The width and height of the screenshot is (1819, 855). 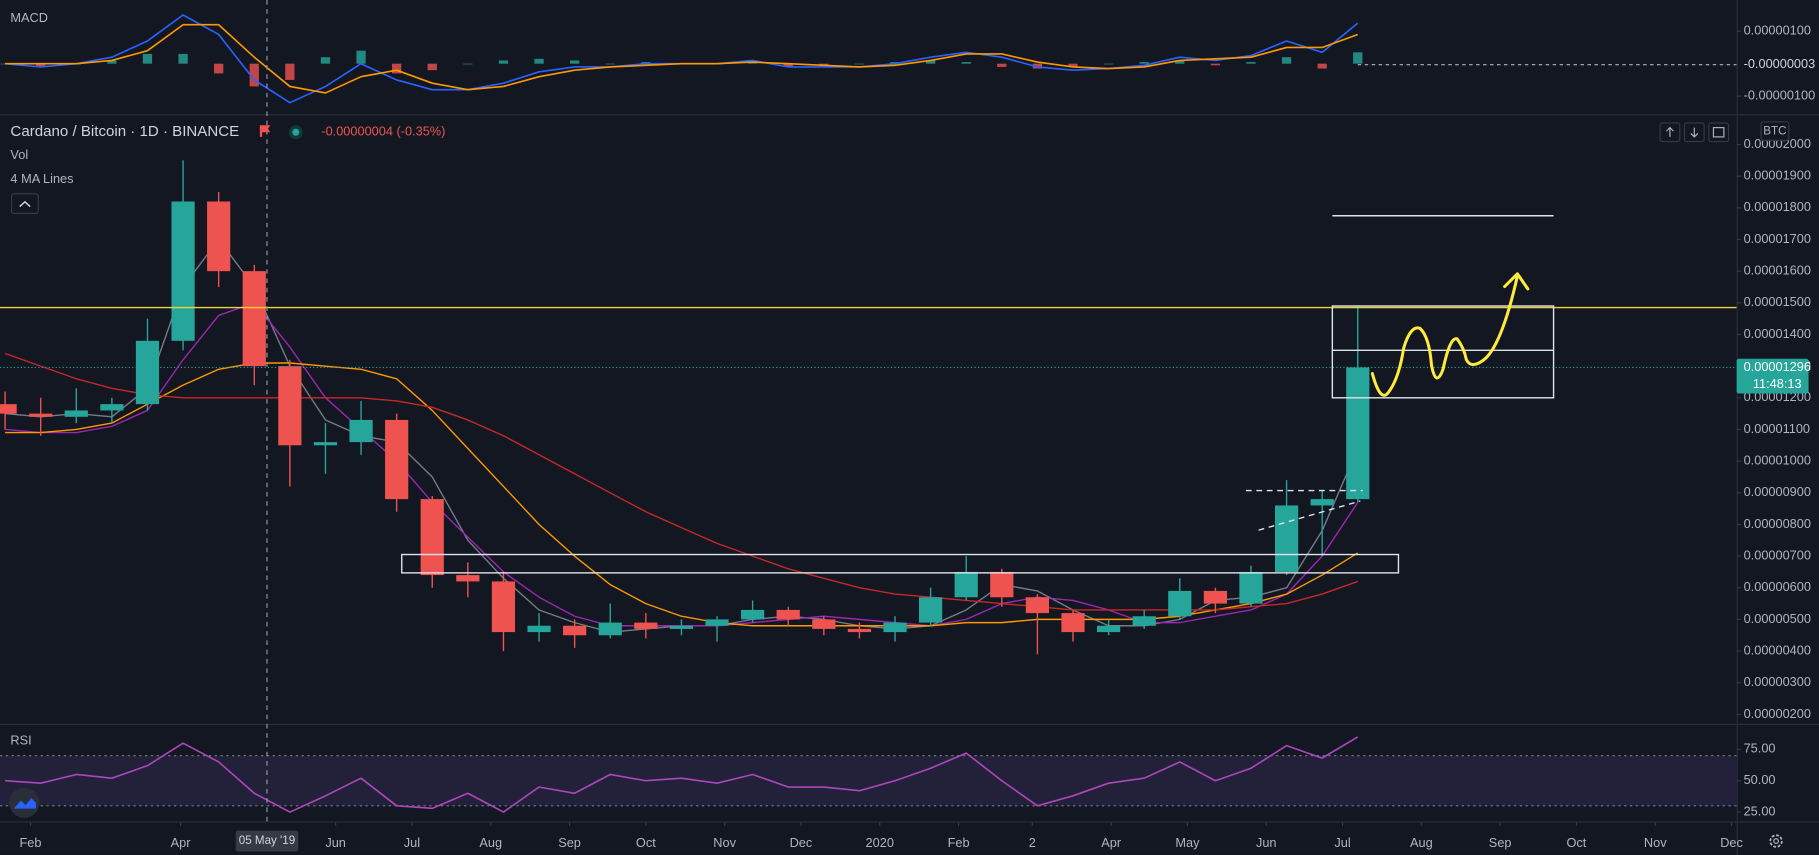 I want to click on flag-icon, so click(x=265, y=131).